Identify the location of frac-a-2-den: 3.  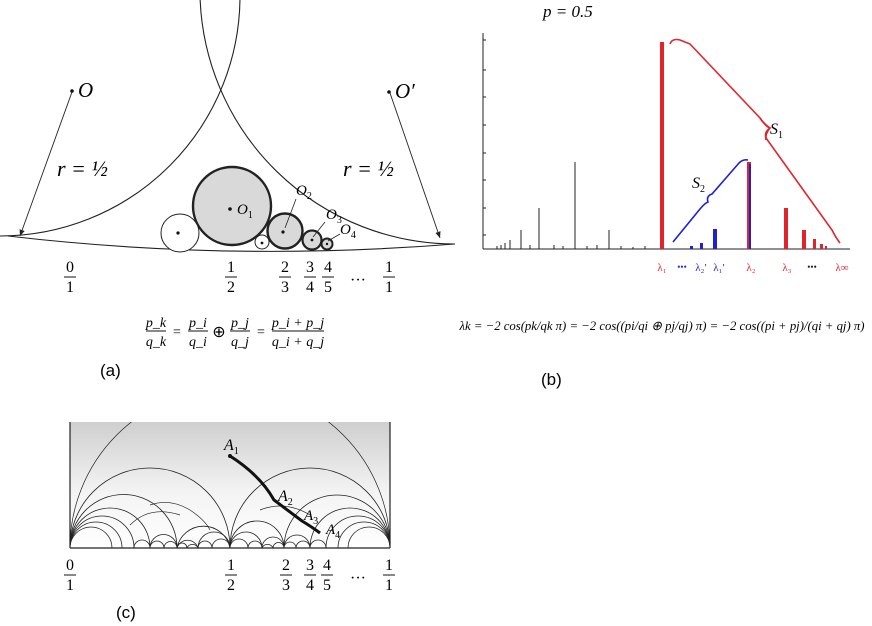
(285, 287).